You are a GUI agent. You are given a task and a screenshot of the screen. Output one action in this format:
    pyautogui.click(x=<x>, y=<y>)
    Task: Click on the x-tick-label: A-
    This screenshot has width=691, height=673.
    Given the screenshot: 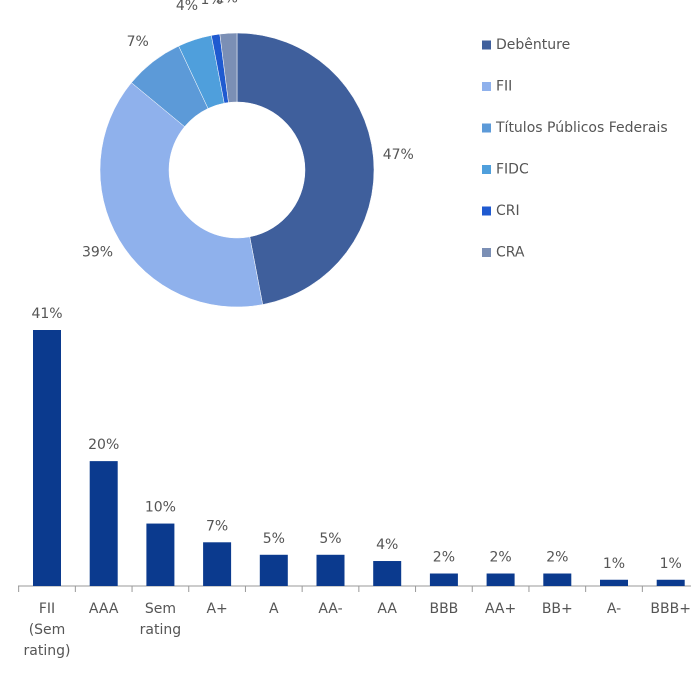 What is the action you would take?
    pyautogui.click(x=614, y=609)
    